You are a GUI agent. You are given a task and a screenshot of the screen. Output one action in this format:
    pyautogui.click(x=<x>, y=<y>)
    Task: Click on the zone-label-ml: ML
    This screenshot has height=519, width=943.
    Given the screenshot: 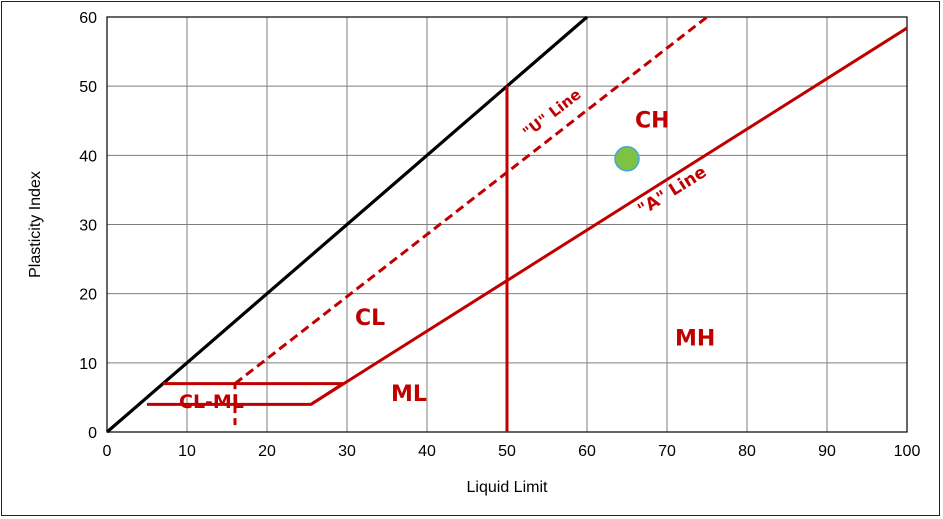 What is the action you would take?
    pyautogui.click(x=409, y=394)
    